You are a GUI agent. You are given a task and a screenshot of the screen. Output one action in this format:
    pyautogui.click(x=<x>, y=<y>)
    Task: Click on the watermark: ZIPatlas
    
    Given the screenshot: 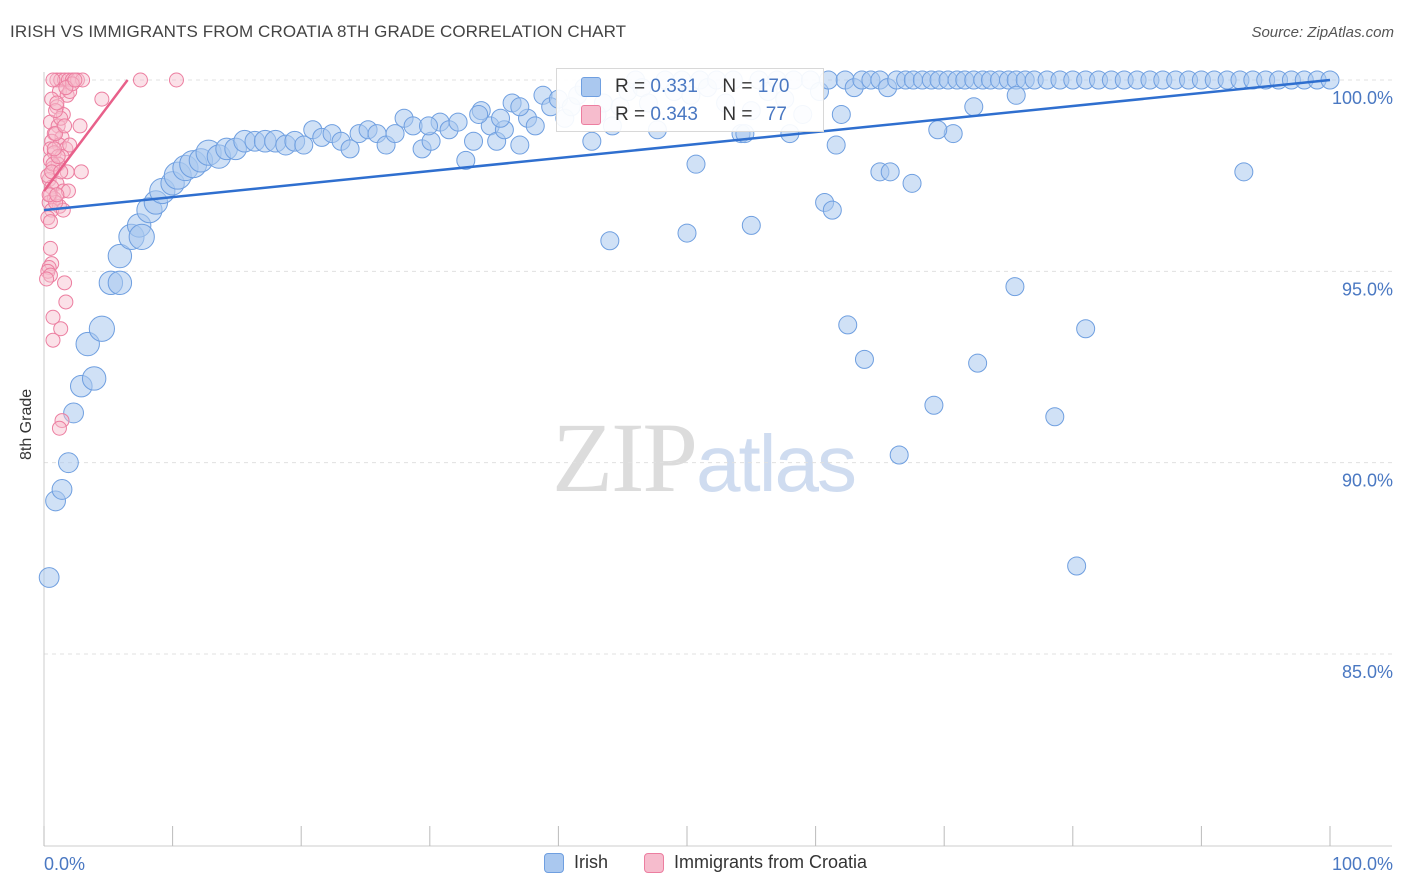 What is the action you would take?
    pyautogui.click(x=704, y=457)
    